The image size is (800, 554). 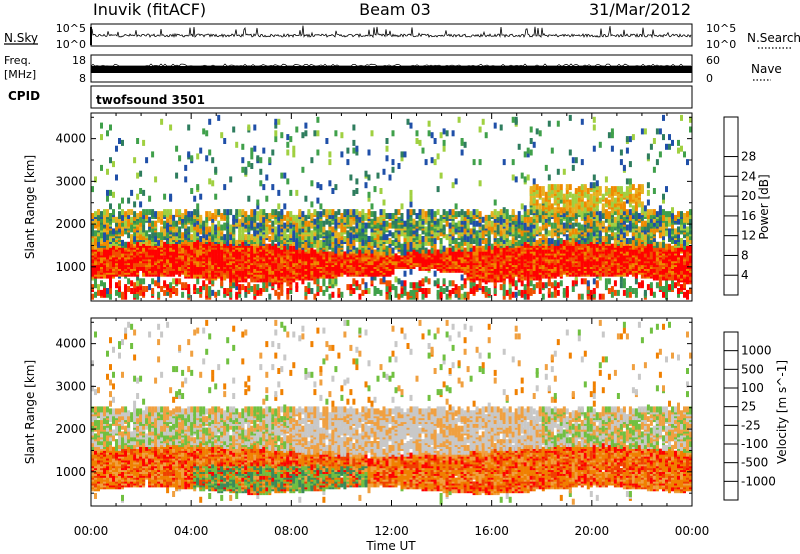 What do you see at coordinates (149, 9) in the screenshot?
I see `station-title: Inuvik (fitACF)` at bounding box center [149, 9].